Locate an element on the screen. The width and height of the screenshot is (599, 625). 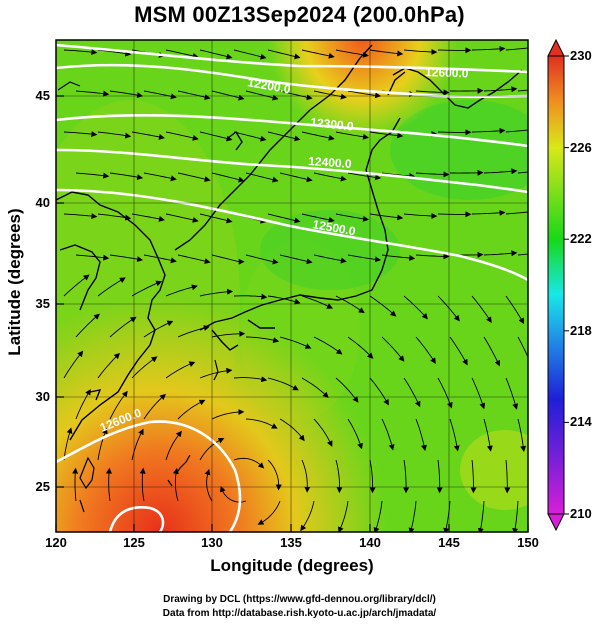
y-tick-label: 30 is located at coordinates (42, 396).